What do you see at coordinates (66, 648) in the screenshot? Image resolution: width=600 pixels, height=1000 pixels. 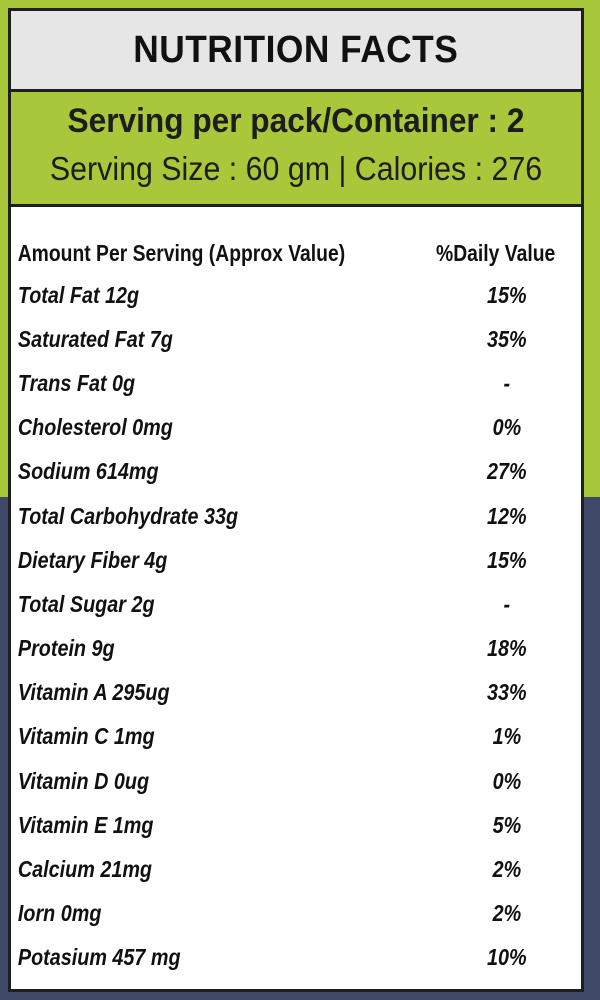 I see `nutrient-name: Protein 9g` at bounding box center [66, 648].